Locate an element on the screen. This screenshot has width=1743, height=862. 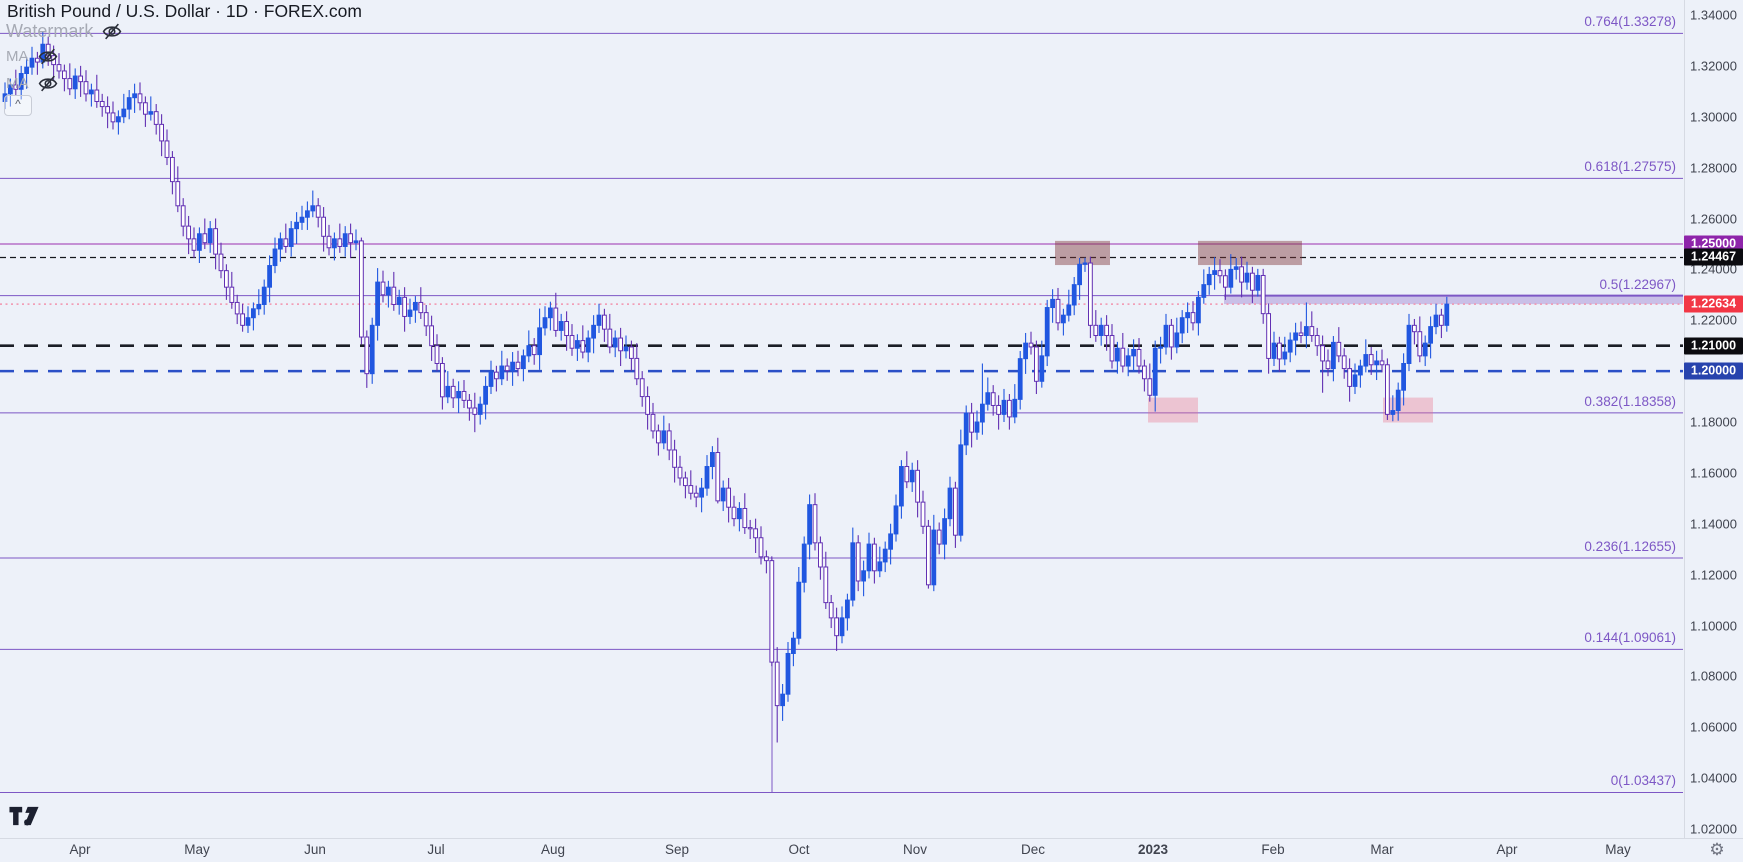
fib-level-label: 0.5(1.22967) is located at coordinates (1637, 284).